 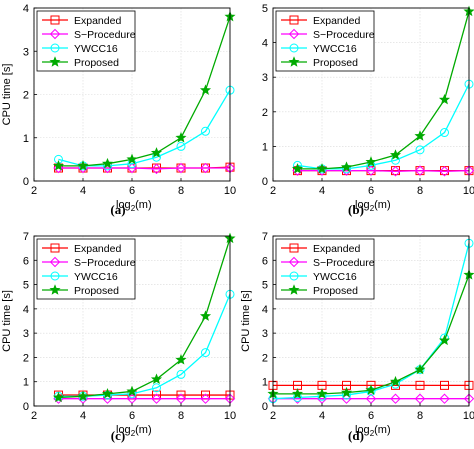 What do you see at coordinates (118, 435) in the screenshot?
I see `panel-label: (c)` at bounding box center [118, 435].